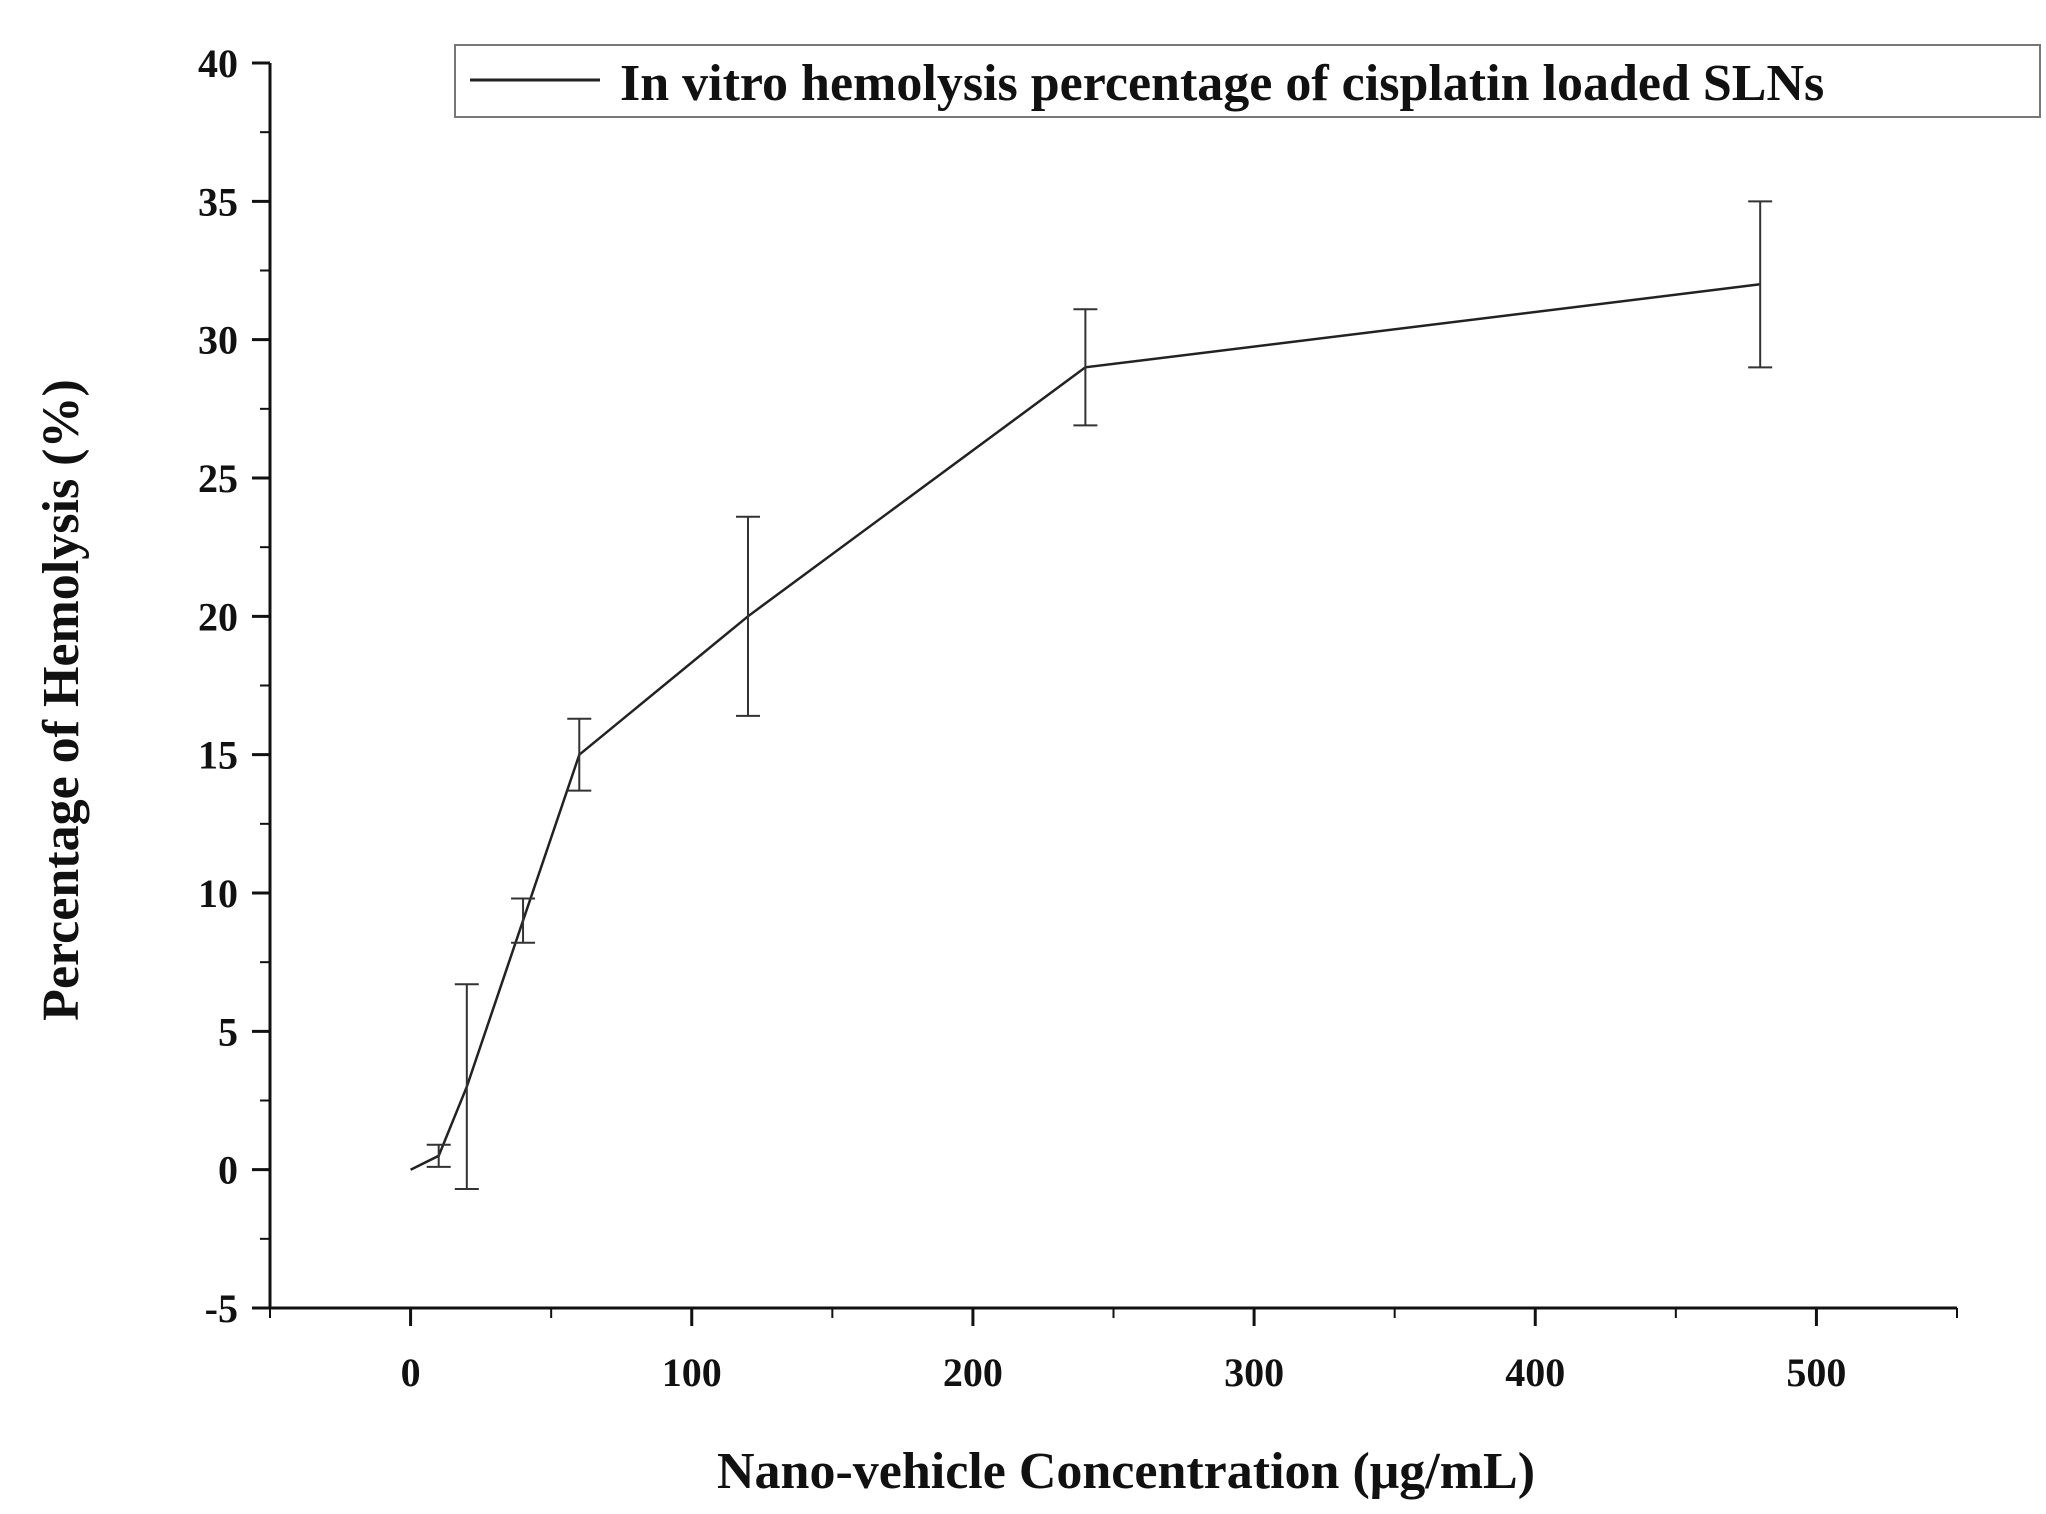 The width and height of the screenshot is (2046, 1514). I want to click on y-tick-label: 40, so click(218, 63).